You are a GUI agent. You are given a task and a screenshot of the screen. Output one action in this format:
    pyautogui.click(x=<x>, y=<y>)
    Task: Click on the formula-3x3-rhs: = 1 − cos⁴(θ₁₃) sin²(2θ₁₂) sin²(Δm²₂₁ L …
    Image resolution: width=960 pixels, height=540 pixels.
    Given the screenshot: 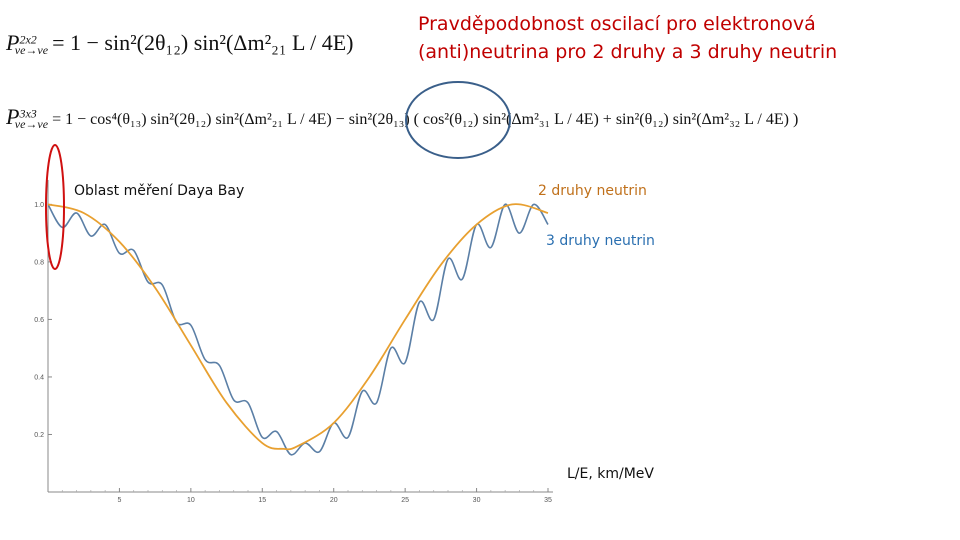 What is the action you would take?
    pyautogui.click(x=425, y=119)
    